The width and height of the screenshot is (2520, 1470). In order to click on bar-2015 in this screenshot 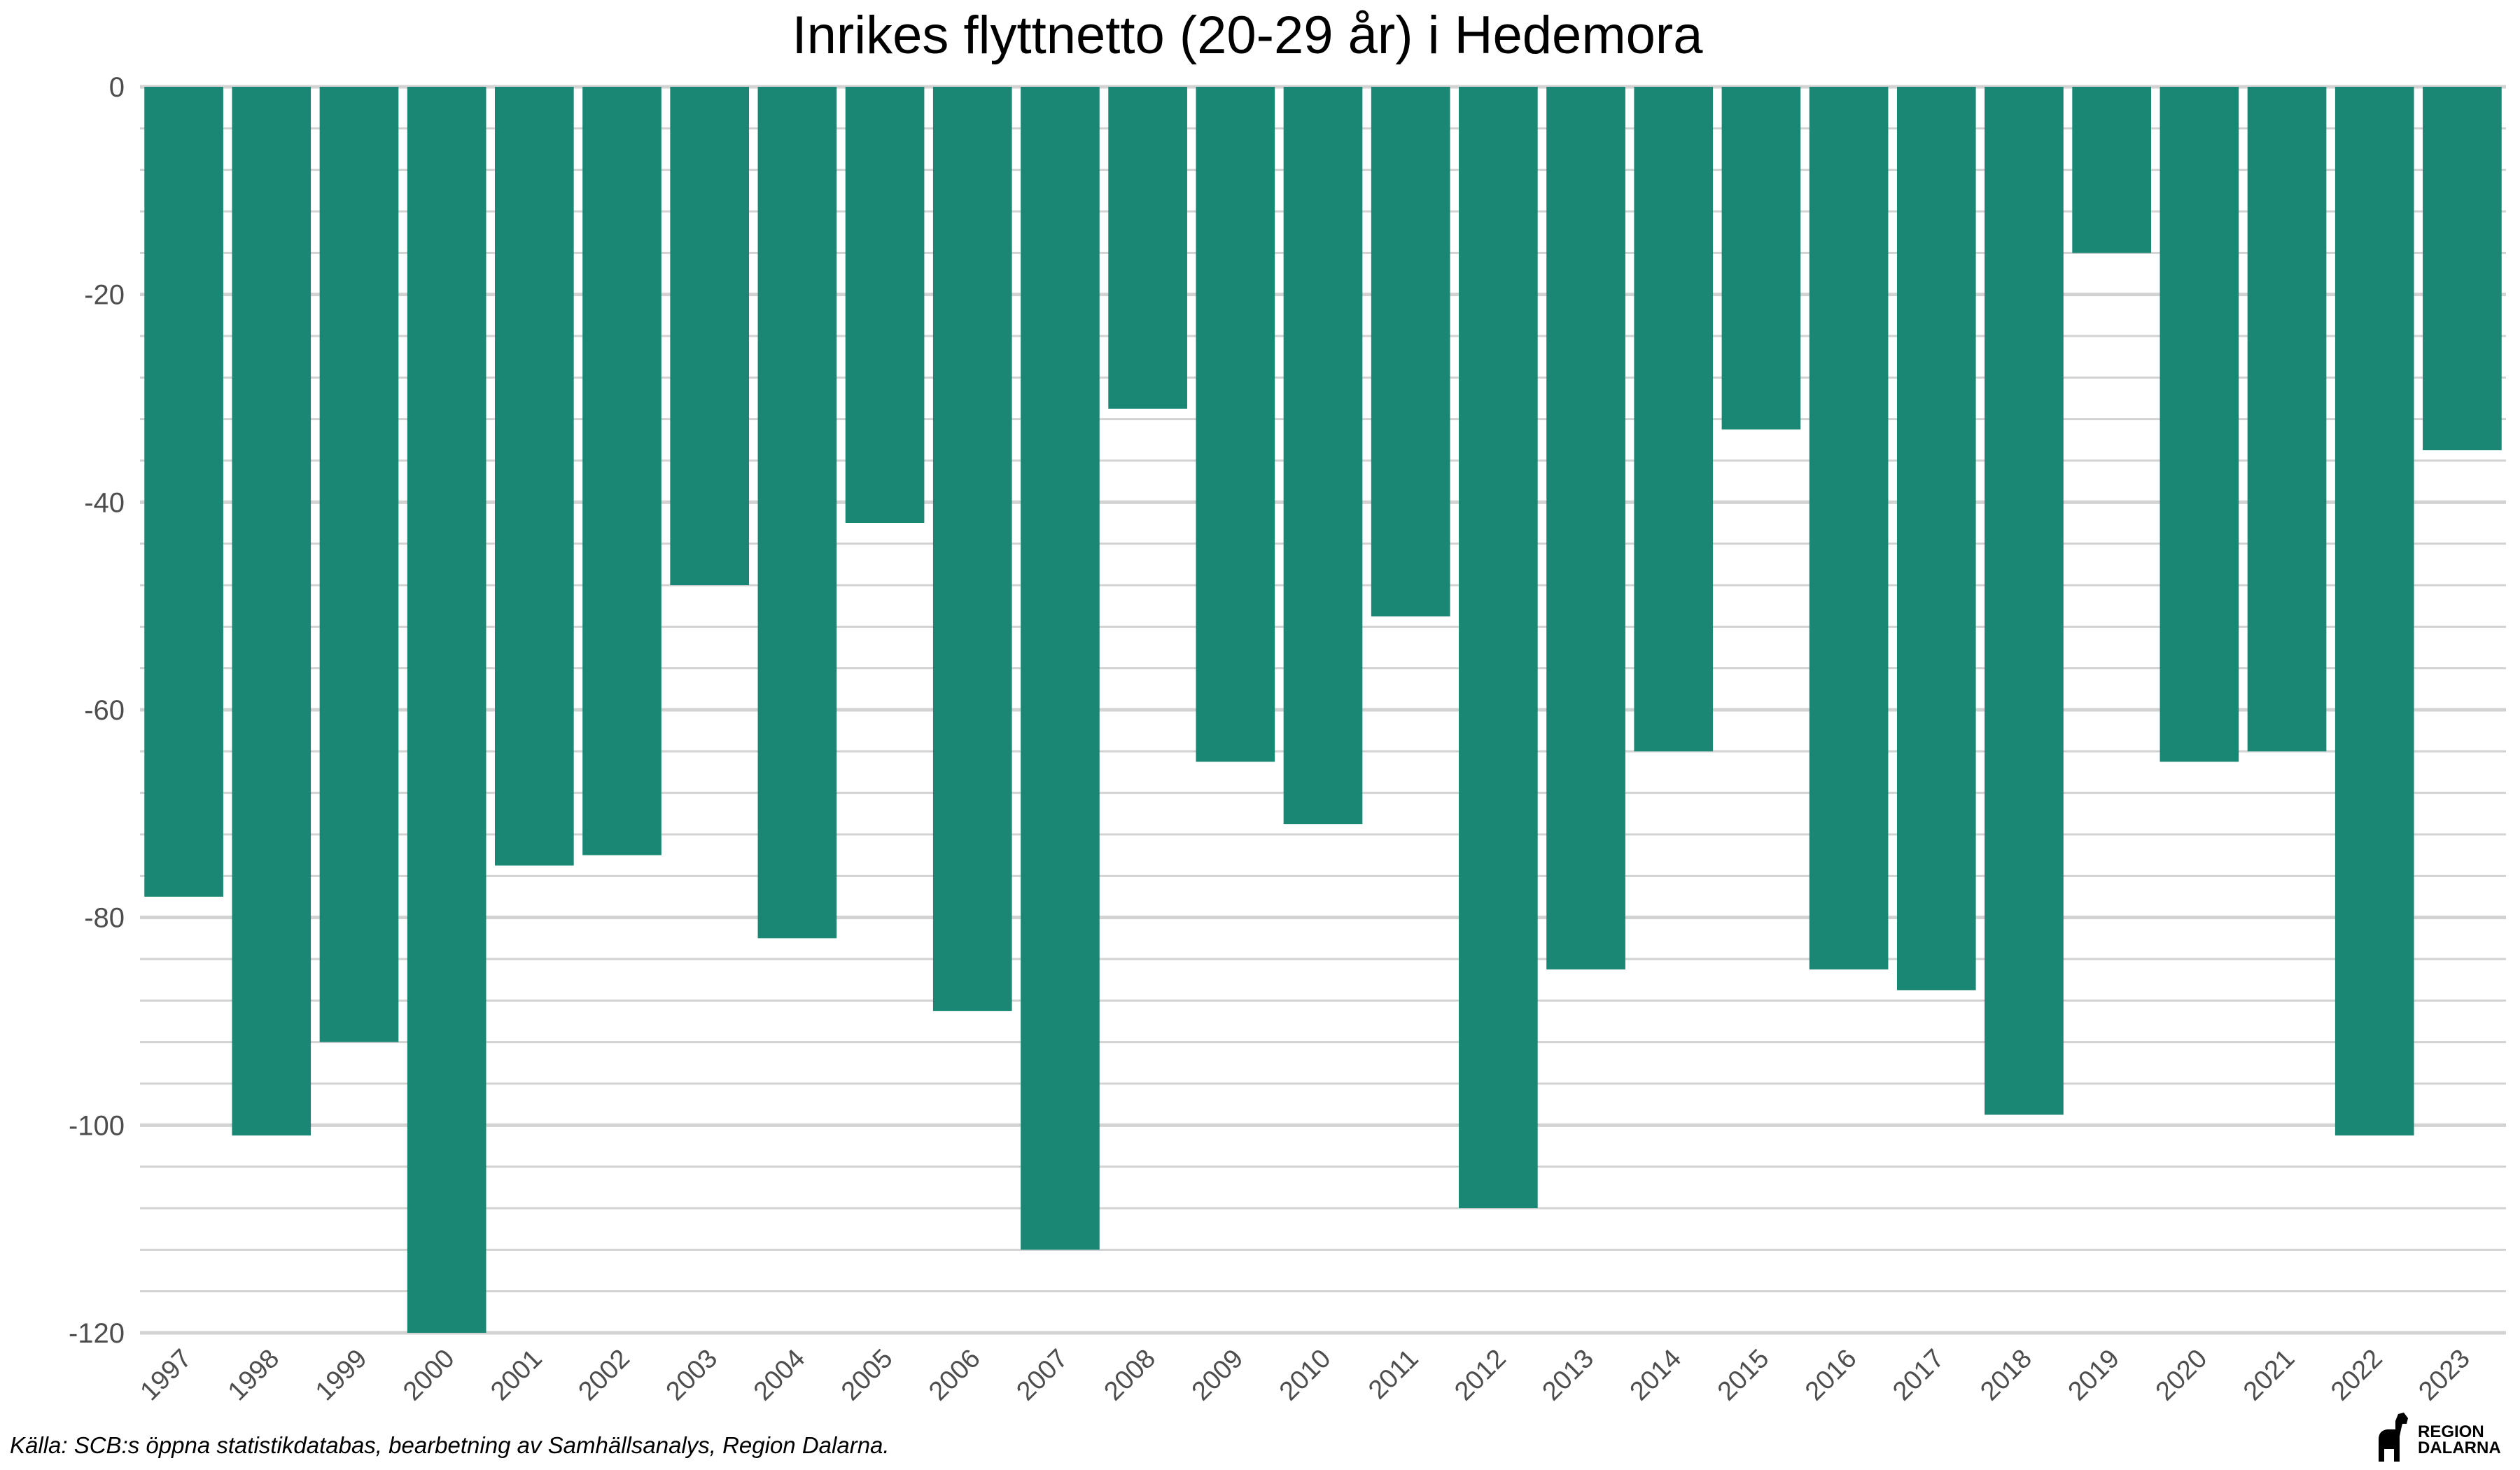, I will do `click(1761, 258)`.